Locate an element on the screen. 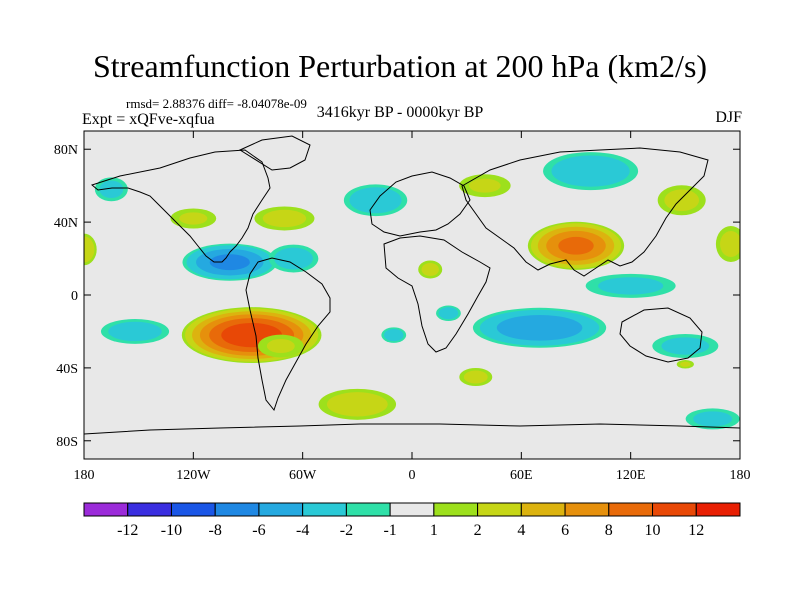 The image size is (800, 600). y-tick-label: 40S is located at coordinates (67, 369).